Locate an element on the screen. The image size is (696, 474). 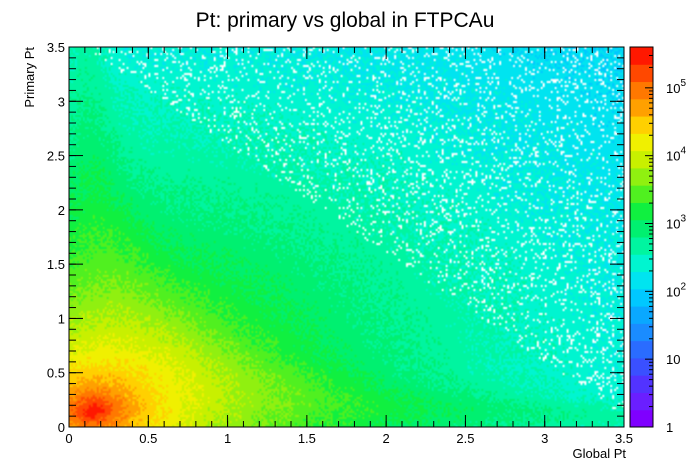
z-tick-label: 10³ is located at coordinates (676, 223).